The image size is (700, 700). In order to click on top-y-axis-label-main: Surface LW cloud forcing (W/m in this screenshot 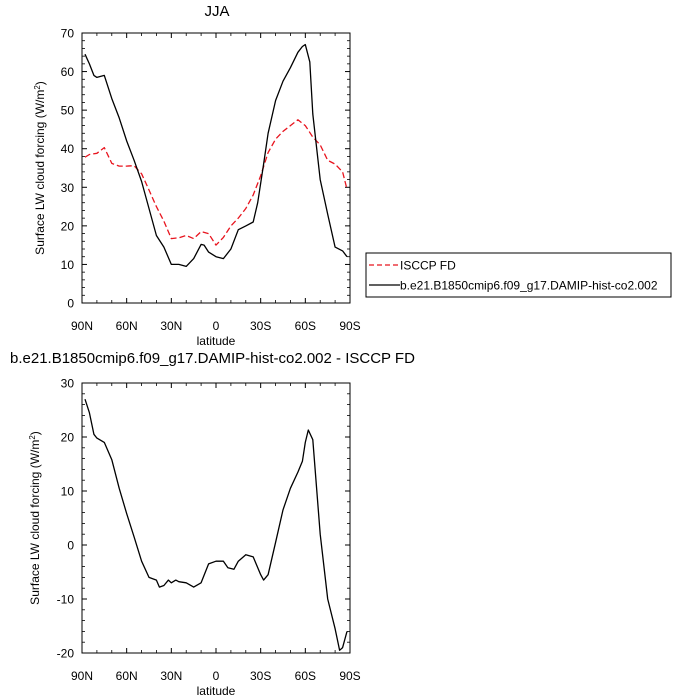, I will do `click(40, 172)`.